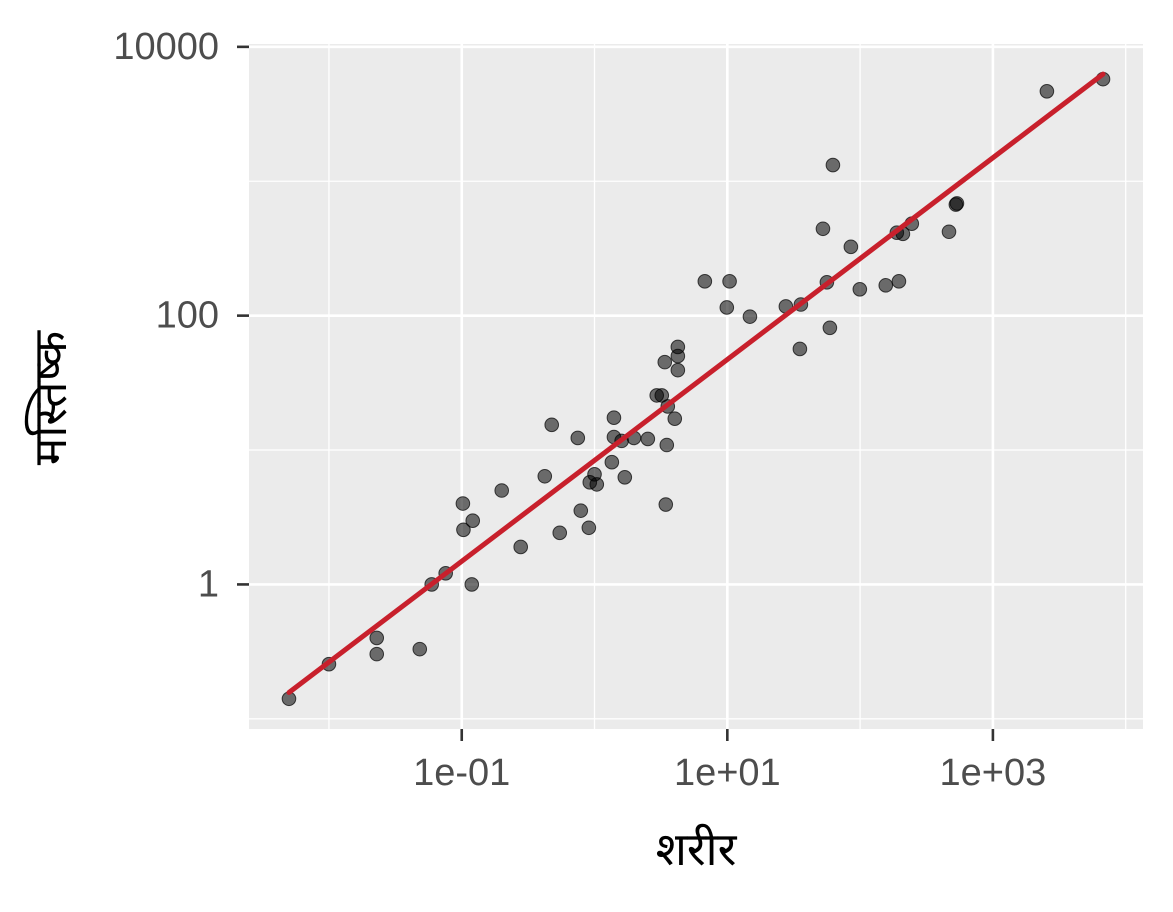  Describe the element at coordinates (187, 316) in the screenshot. I see `y-tick-label: 100` at that location.